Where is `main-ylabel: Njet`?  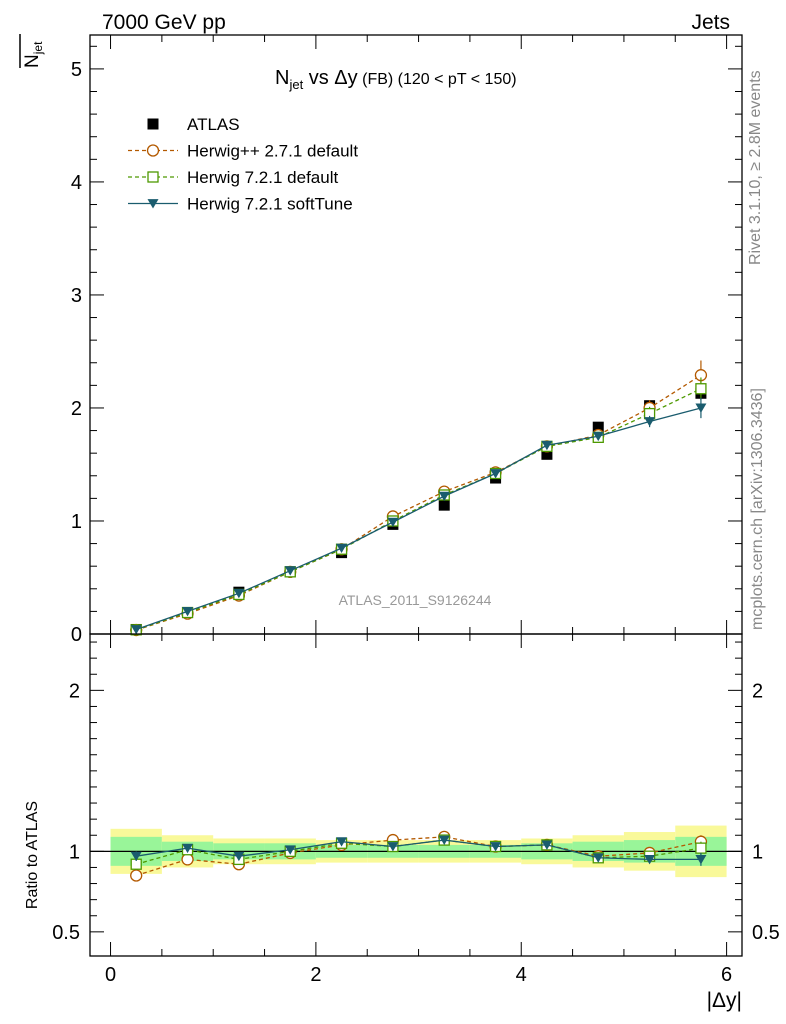
main-ylabel: Njet is located at coordinates (32, 51).